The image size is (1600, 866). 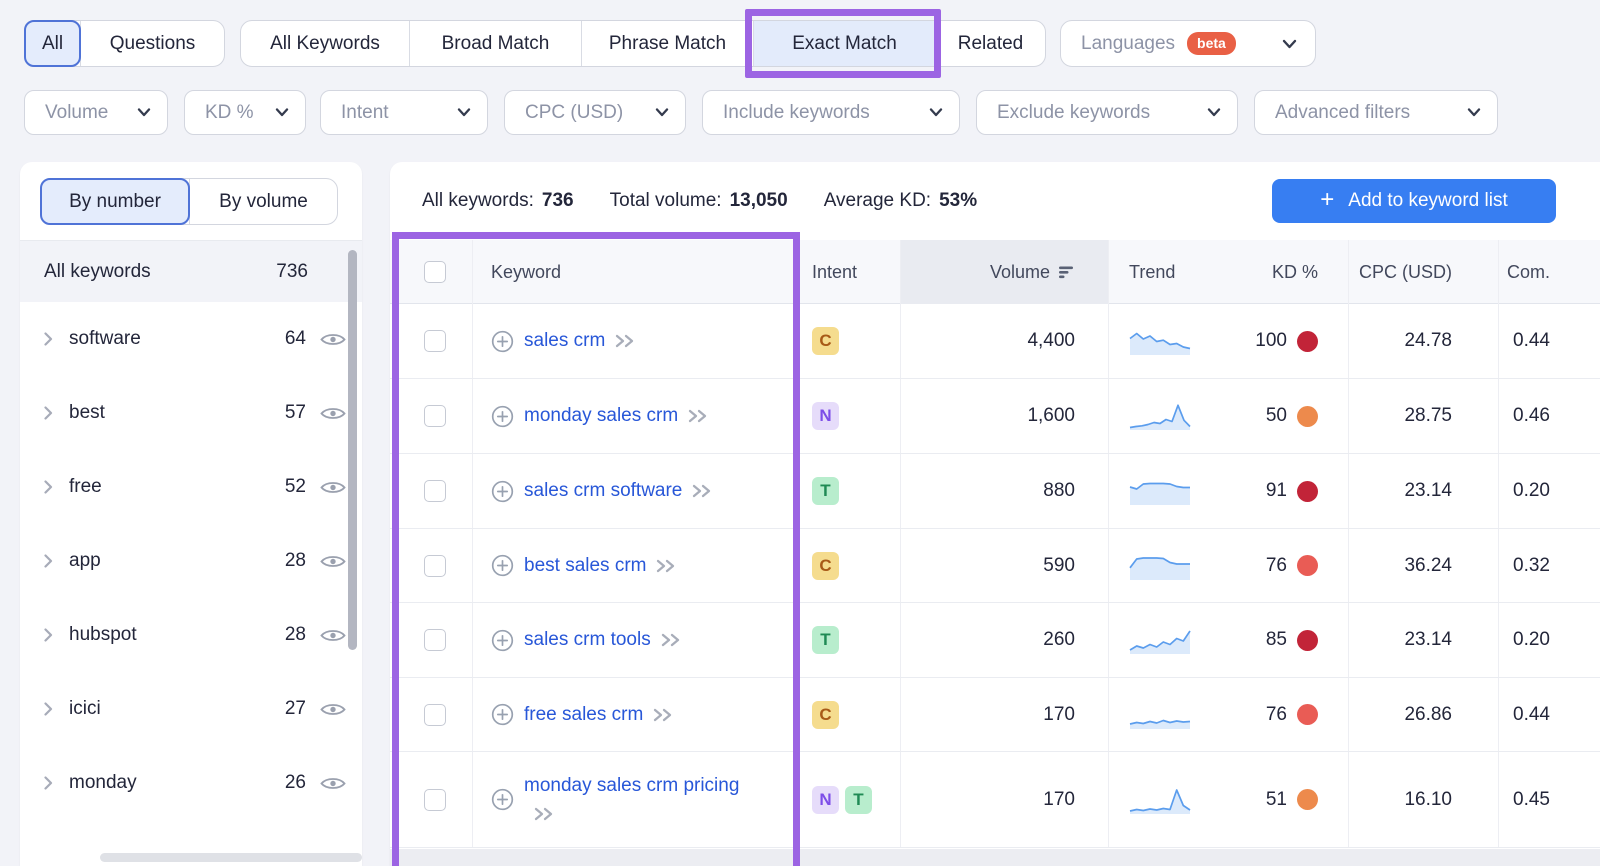 What do you see at coordinates (638, 272) in the screenshot?
I see `column-header-keyword: Keyword` at bounding box center [638, 272].